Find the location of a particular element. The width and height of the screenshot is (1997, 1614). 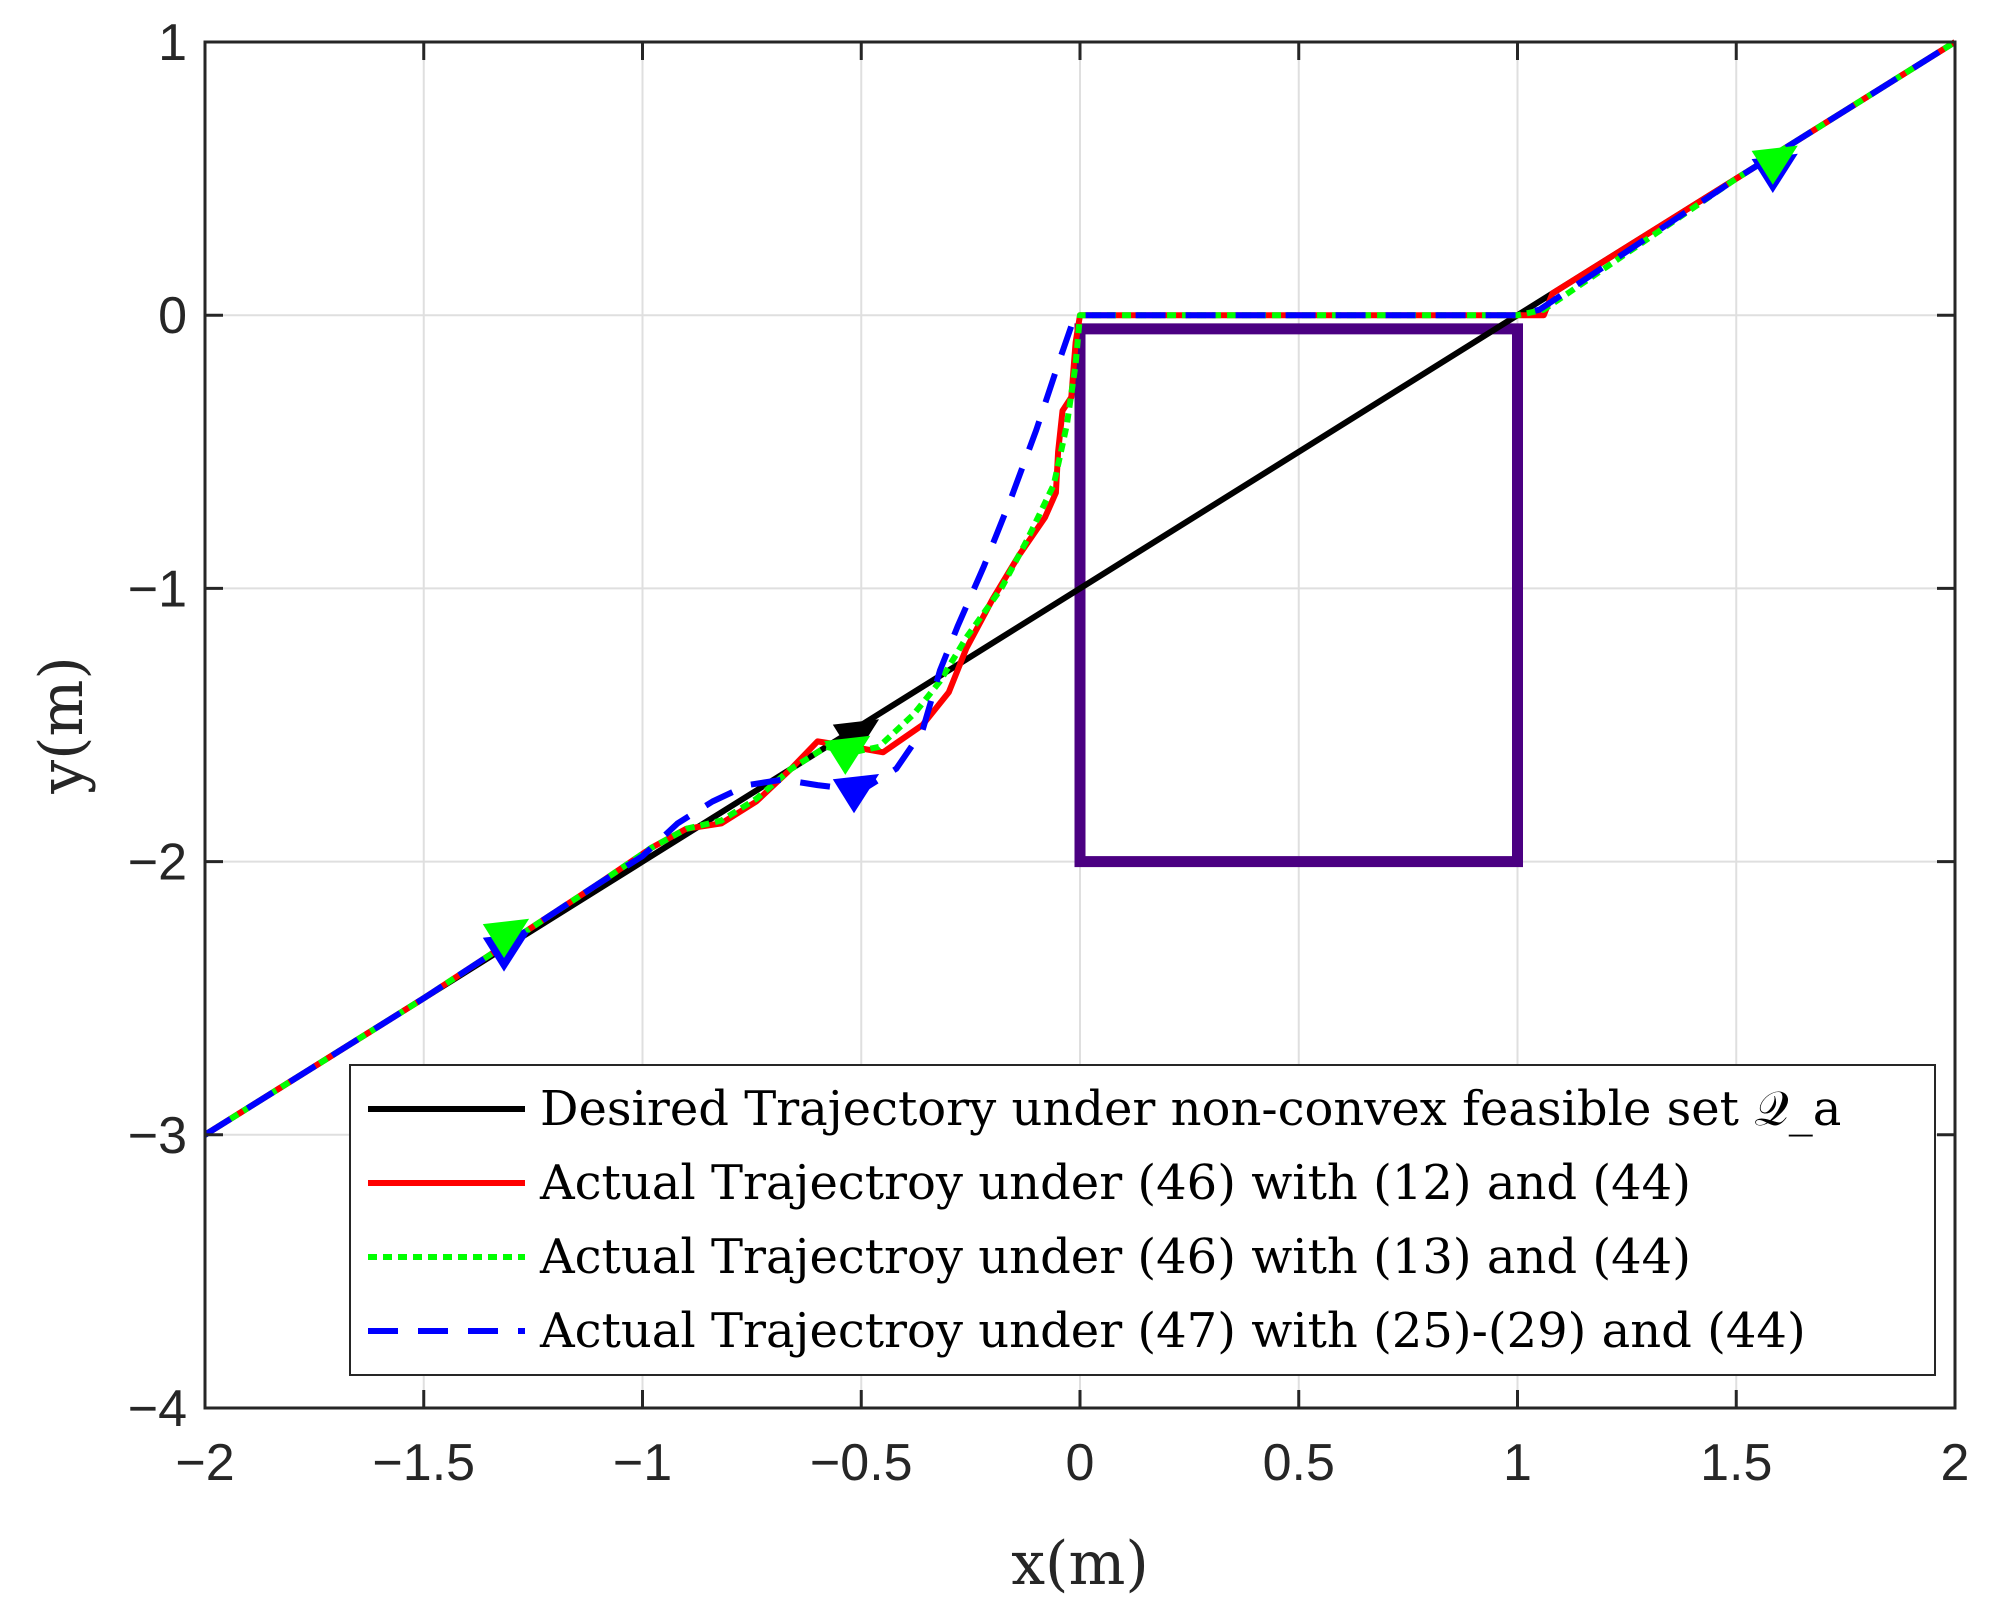

x-tick-label: −1.5 is located at coordinates (423, 1463).